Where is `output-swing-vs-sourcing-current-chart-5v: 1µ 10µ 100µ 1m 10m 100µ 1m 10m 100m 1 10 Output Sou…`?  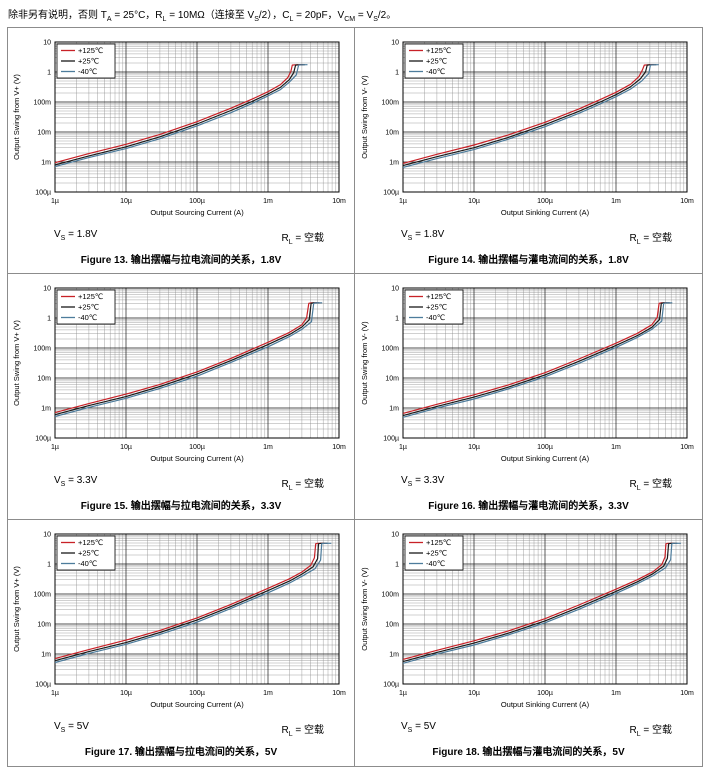
output-swing-vs-sourcing-current-chart-5v: 1µ 10µ 100µ 1m 10m 100µ 1m 10m 100m 1 10 Output Sou… is located at coordinates (181, 622).